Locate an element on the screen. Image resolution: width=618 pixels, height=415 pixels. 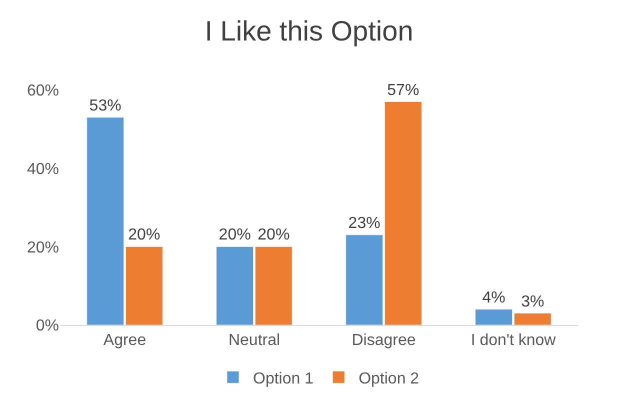
data-label: 3% is located at coordinates (532, 301).